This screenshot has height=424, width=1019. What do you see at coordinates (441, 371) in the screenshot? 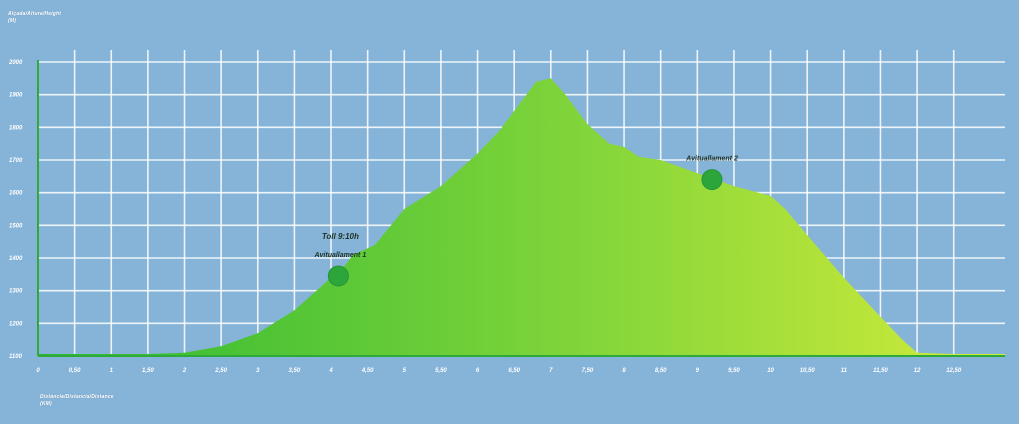
I see `x-tick-label: 5,50` at bounding box center [441, 371].